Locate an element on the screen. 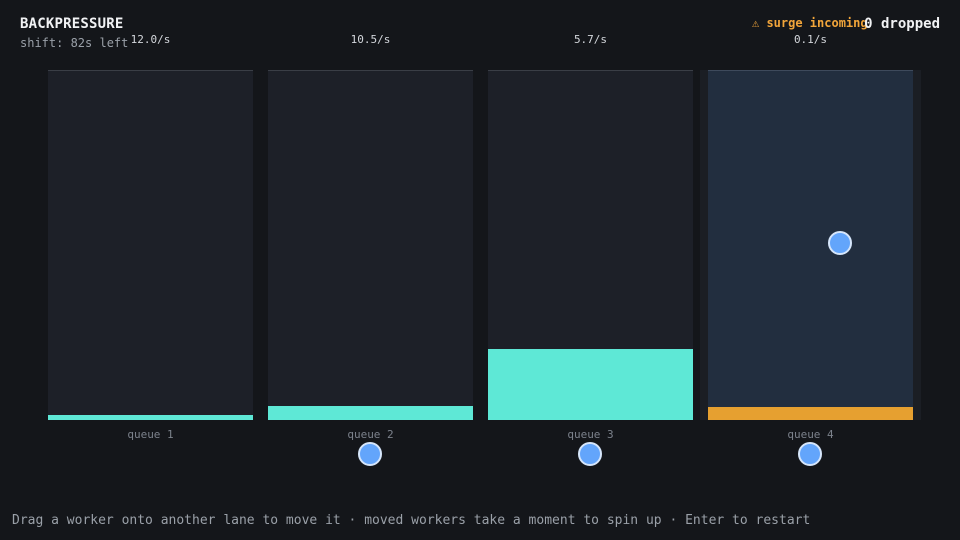 Image resolution: width=960 pixels, height=540 pixels. surge-warning: ⚠ surge incoming is located at coordinates (810, 23).